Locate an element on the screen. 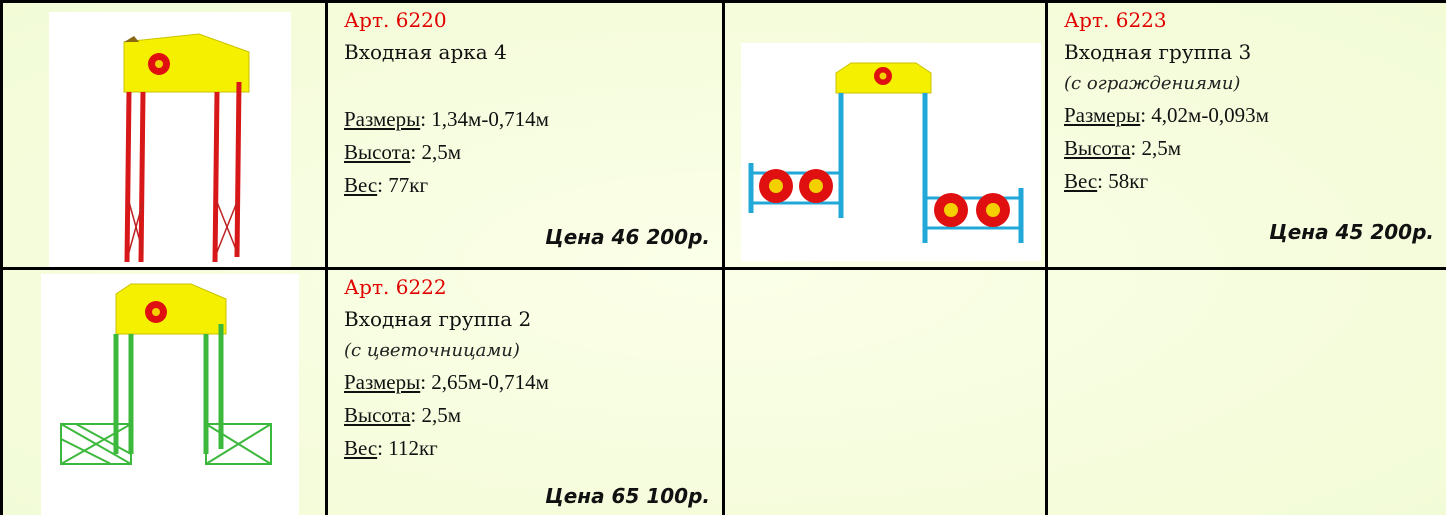 The width and height of the screenshot is (1446, 515). spec-value: : 4,02м-0,093м is located at coordinates (1204, 115).